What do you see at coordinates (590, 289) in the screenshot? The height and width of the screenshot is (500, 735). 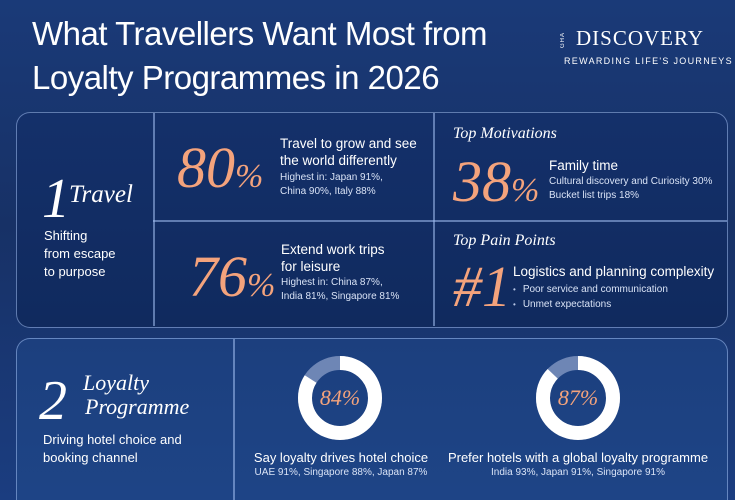 I see `list-item: Poor service and communication` at bounding box center [590, 289].